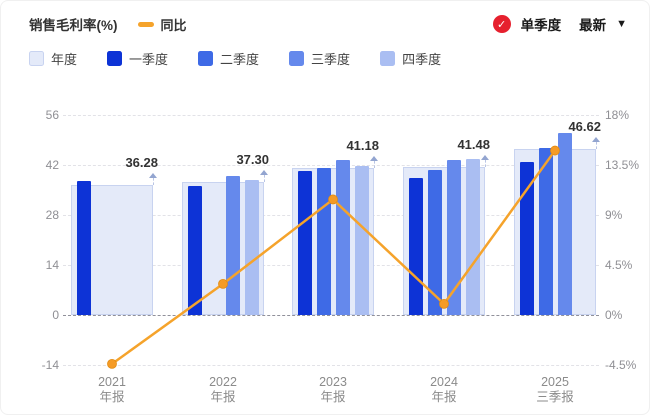 The image size is (650, 415). What do you see at coordinates (83, 248) in the screenshot?
I see `quarter-bar-2021-q1` at bounding box center [83, 248].